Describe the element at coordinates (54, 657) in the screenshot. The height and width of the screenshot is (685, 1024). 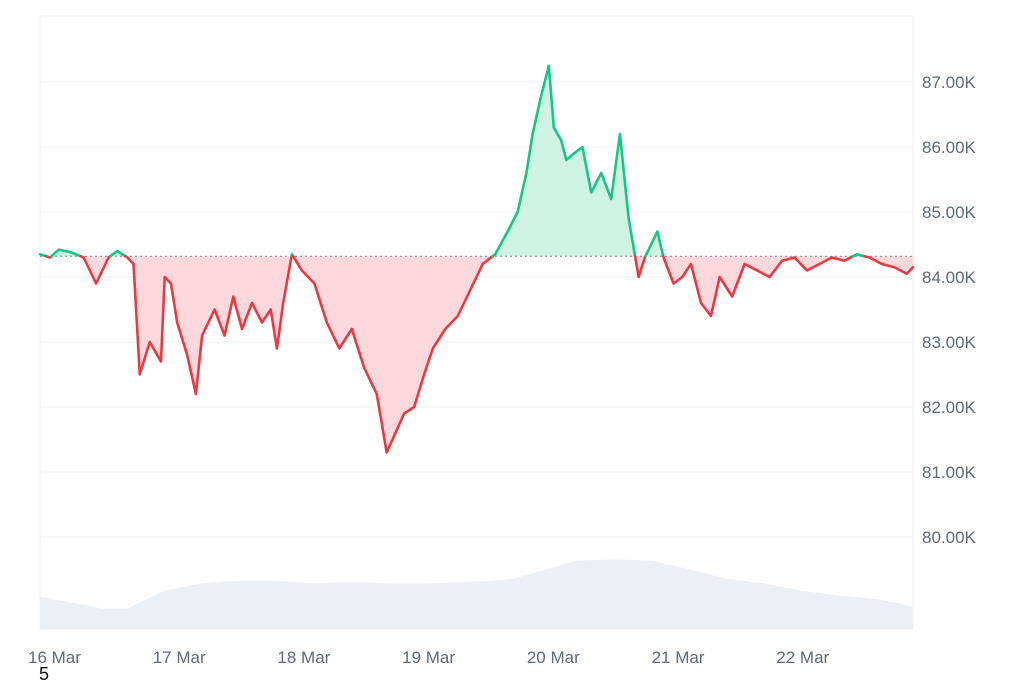
I see `x-tick-label: 16 Mar` at that location.